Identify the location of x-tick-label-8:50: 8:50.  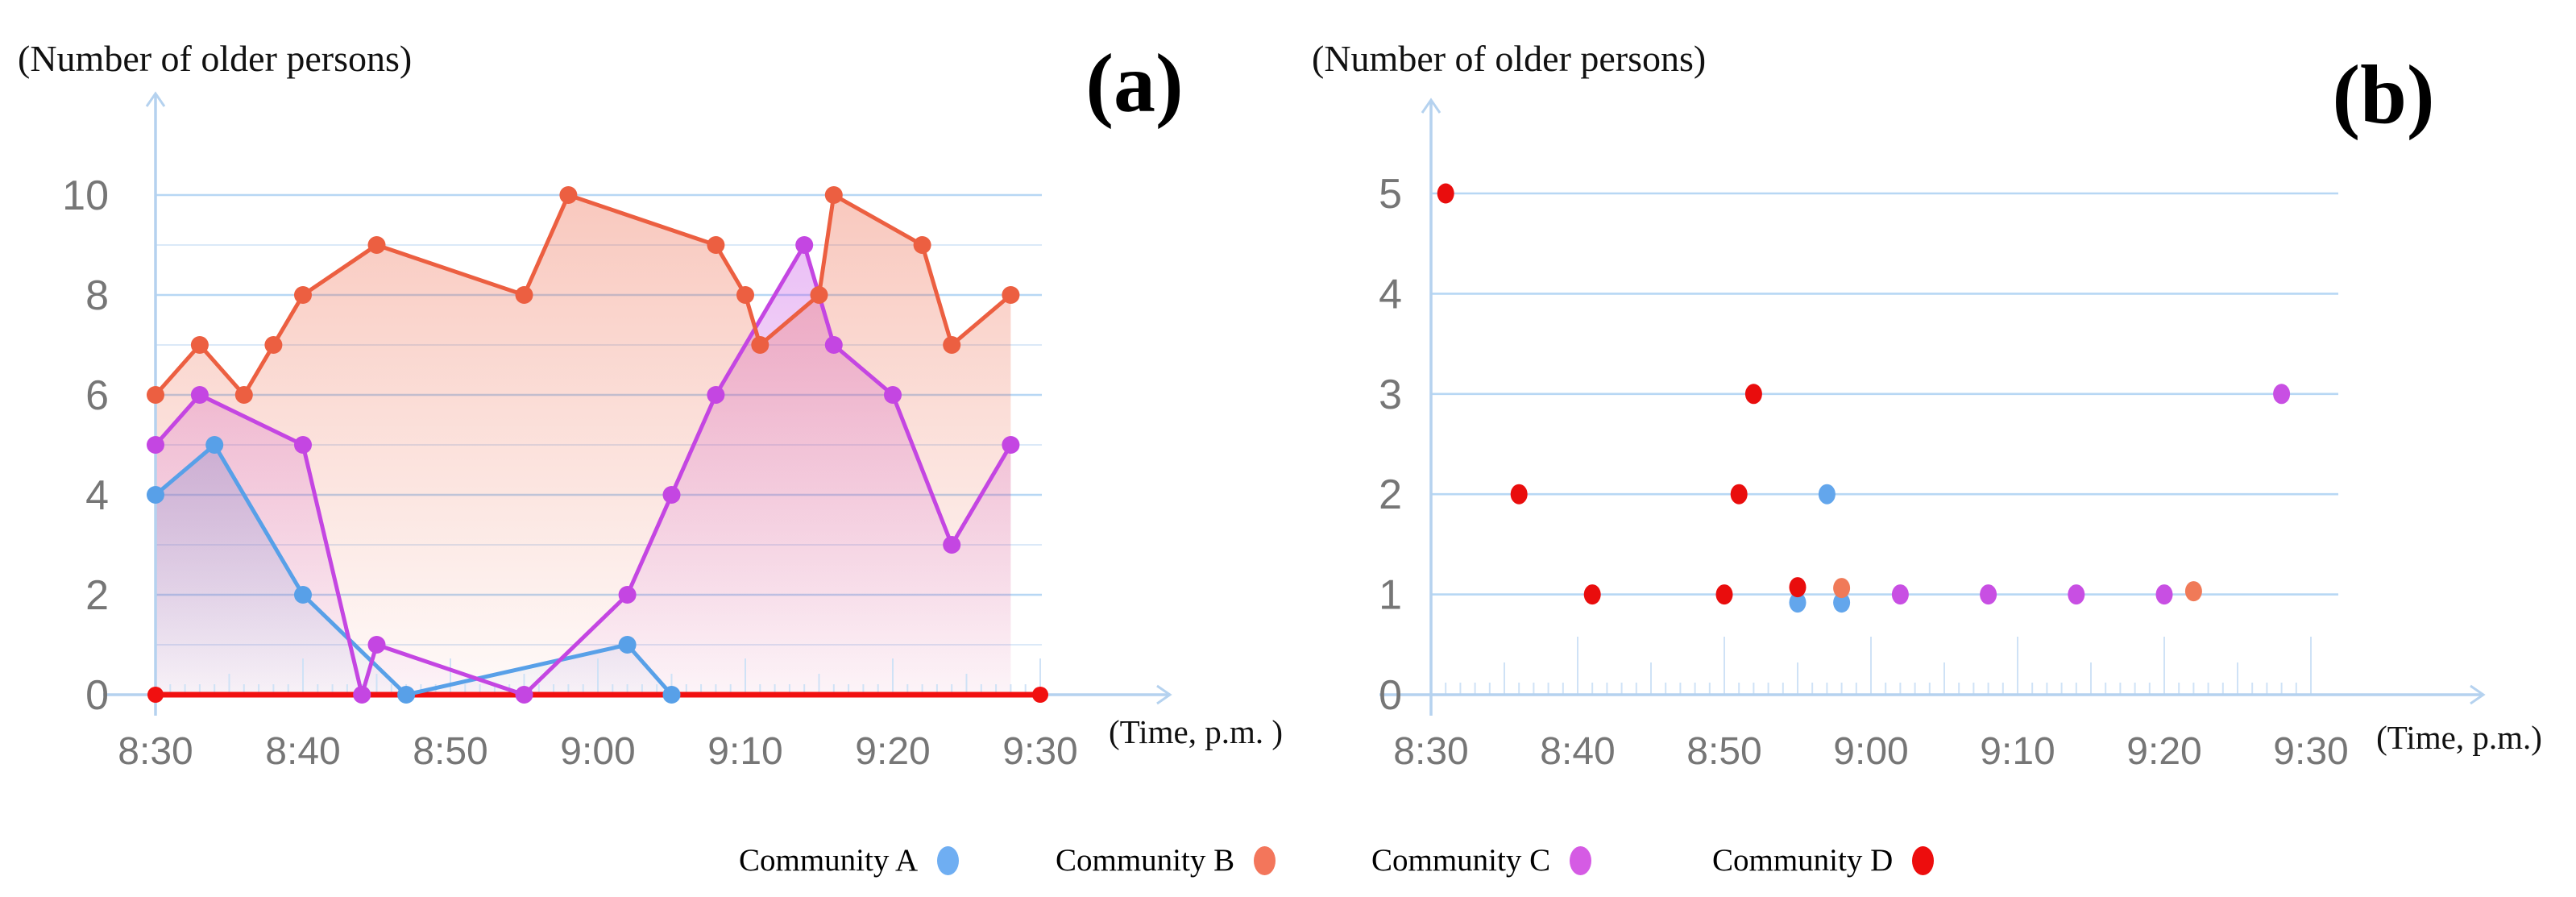
(1724, 751).